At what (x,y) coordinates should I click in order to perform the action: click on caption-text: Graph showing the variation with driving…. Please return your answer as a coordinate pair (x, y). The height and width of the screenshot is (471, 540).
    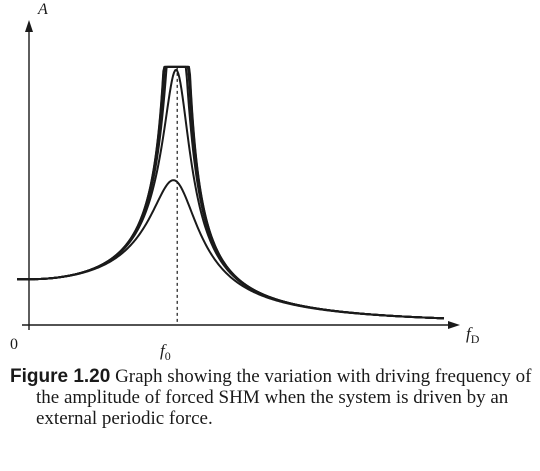
    Looking at the image, I should click on (284, 397).